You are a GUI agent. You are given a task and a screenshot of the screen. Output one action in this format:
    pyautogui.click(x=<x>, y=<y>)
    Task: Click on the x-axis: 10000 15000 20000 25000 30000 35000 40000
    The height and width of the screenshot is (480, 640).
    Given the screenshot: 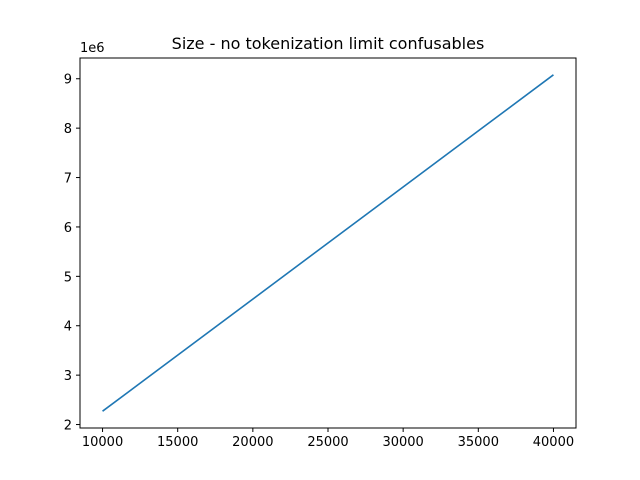 What is the action you would take?
    pyautogui.click(x=328, y=439)
    